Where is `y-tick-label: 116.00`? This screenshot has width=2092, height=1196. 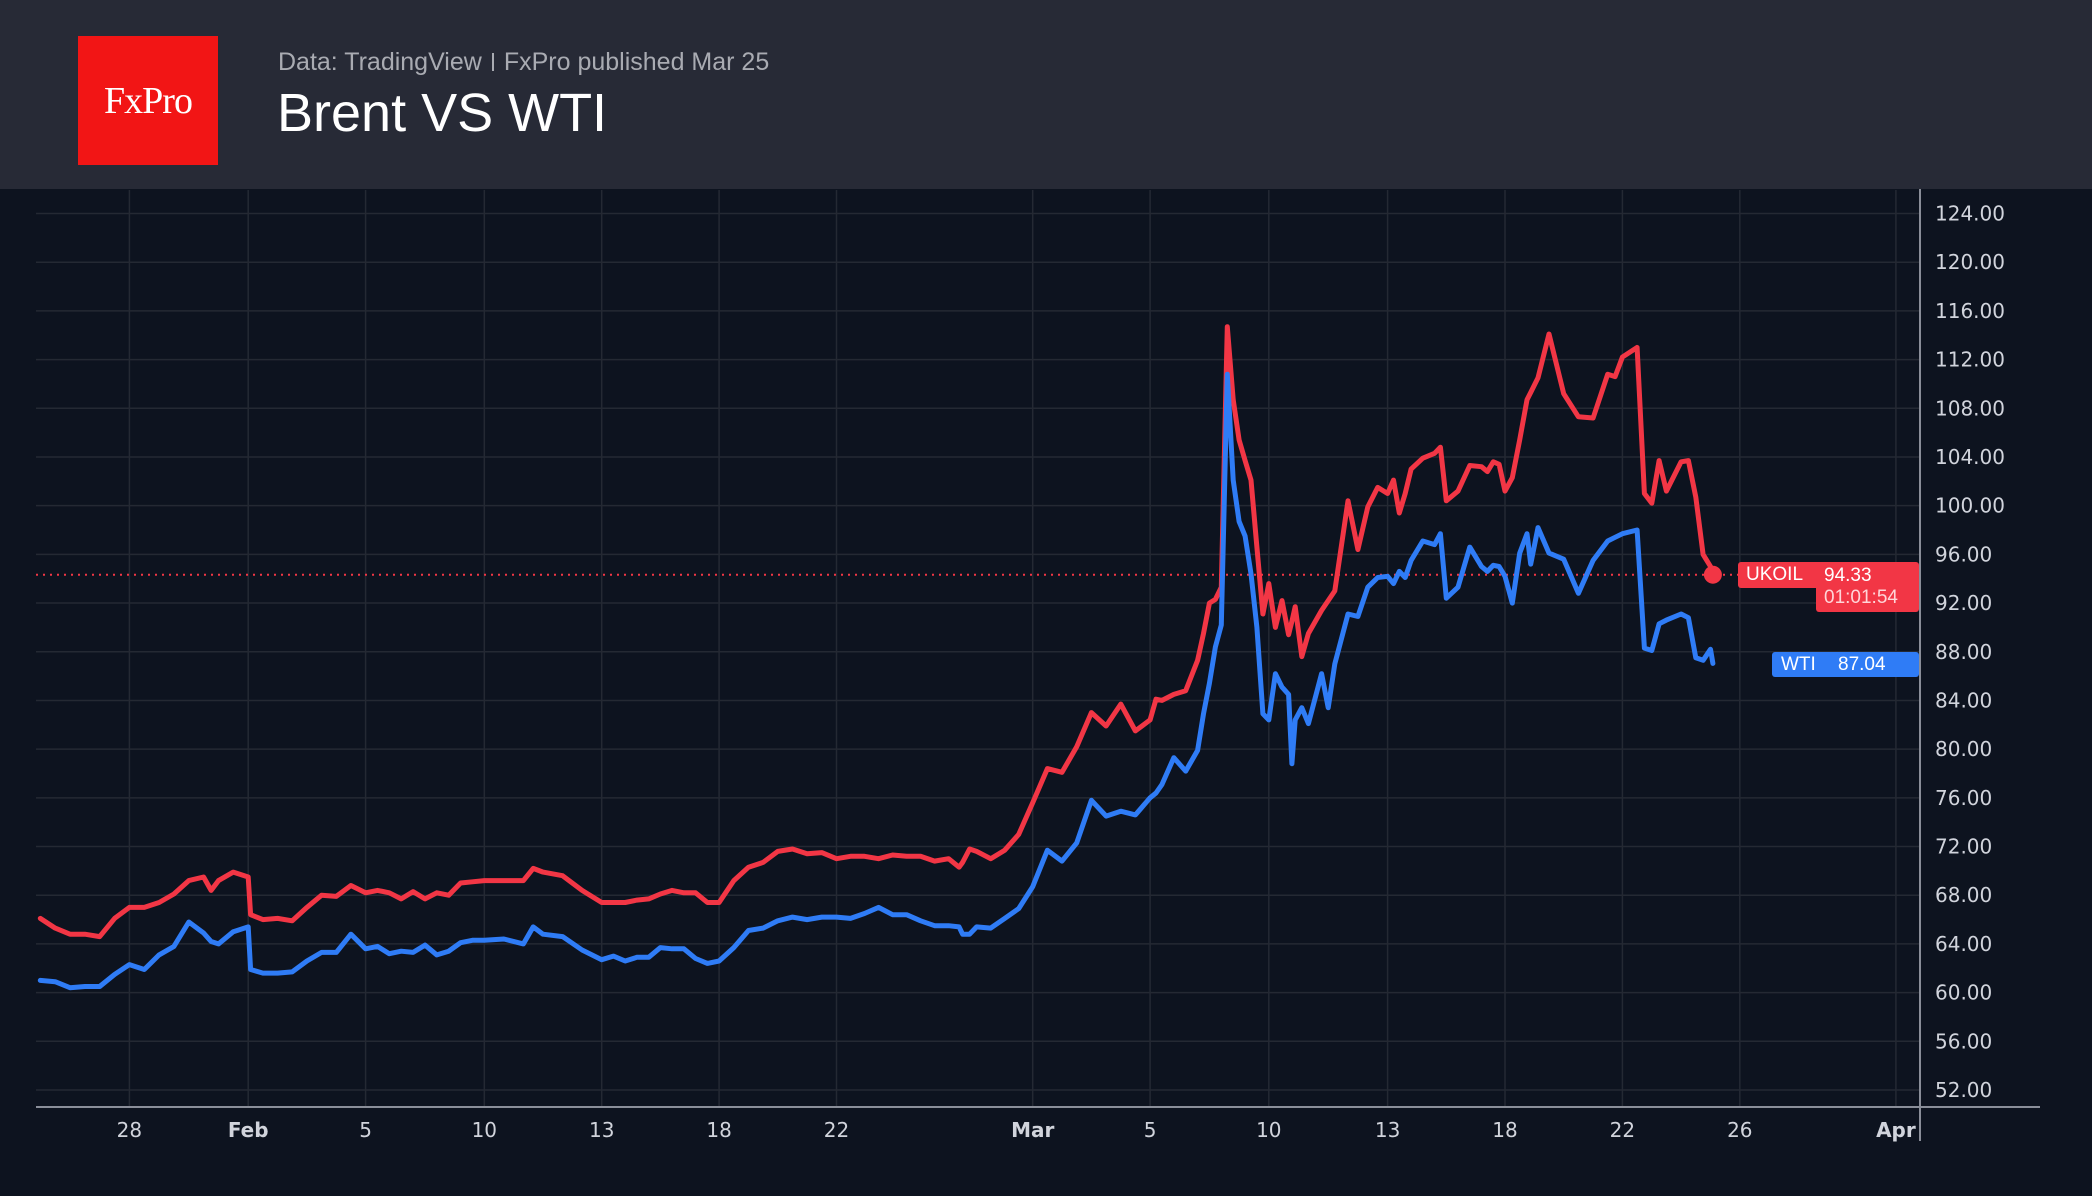 y-tick-label: 116.00 is located at coordinates (1970, 311).